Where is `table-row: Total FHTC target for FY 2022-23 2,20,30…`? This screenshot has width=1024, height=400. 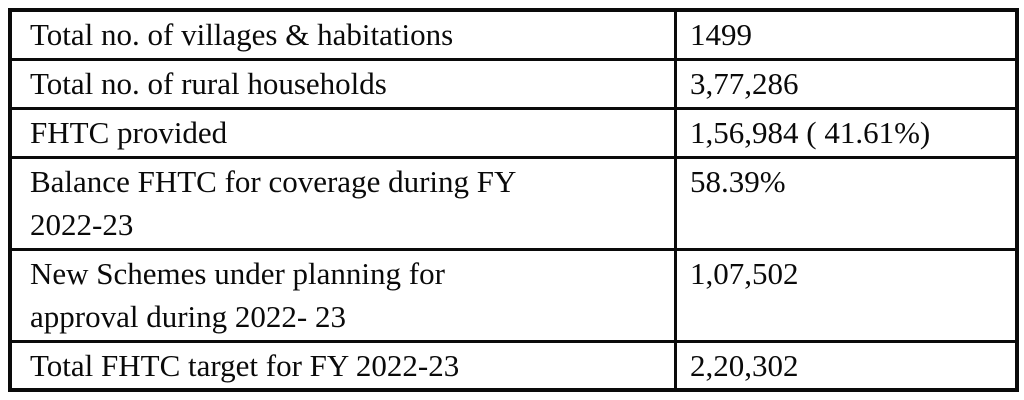 table-row: Total FHTC target for FY 2022-23 2,20,30… is located at coordinates (513, 365).